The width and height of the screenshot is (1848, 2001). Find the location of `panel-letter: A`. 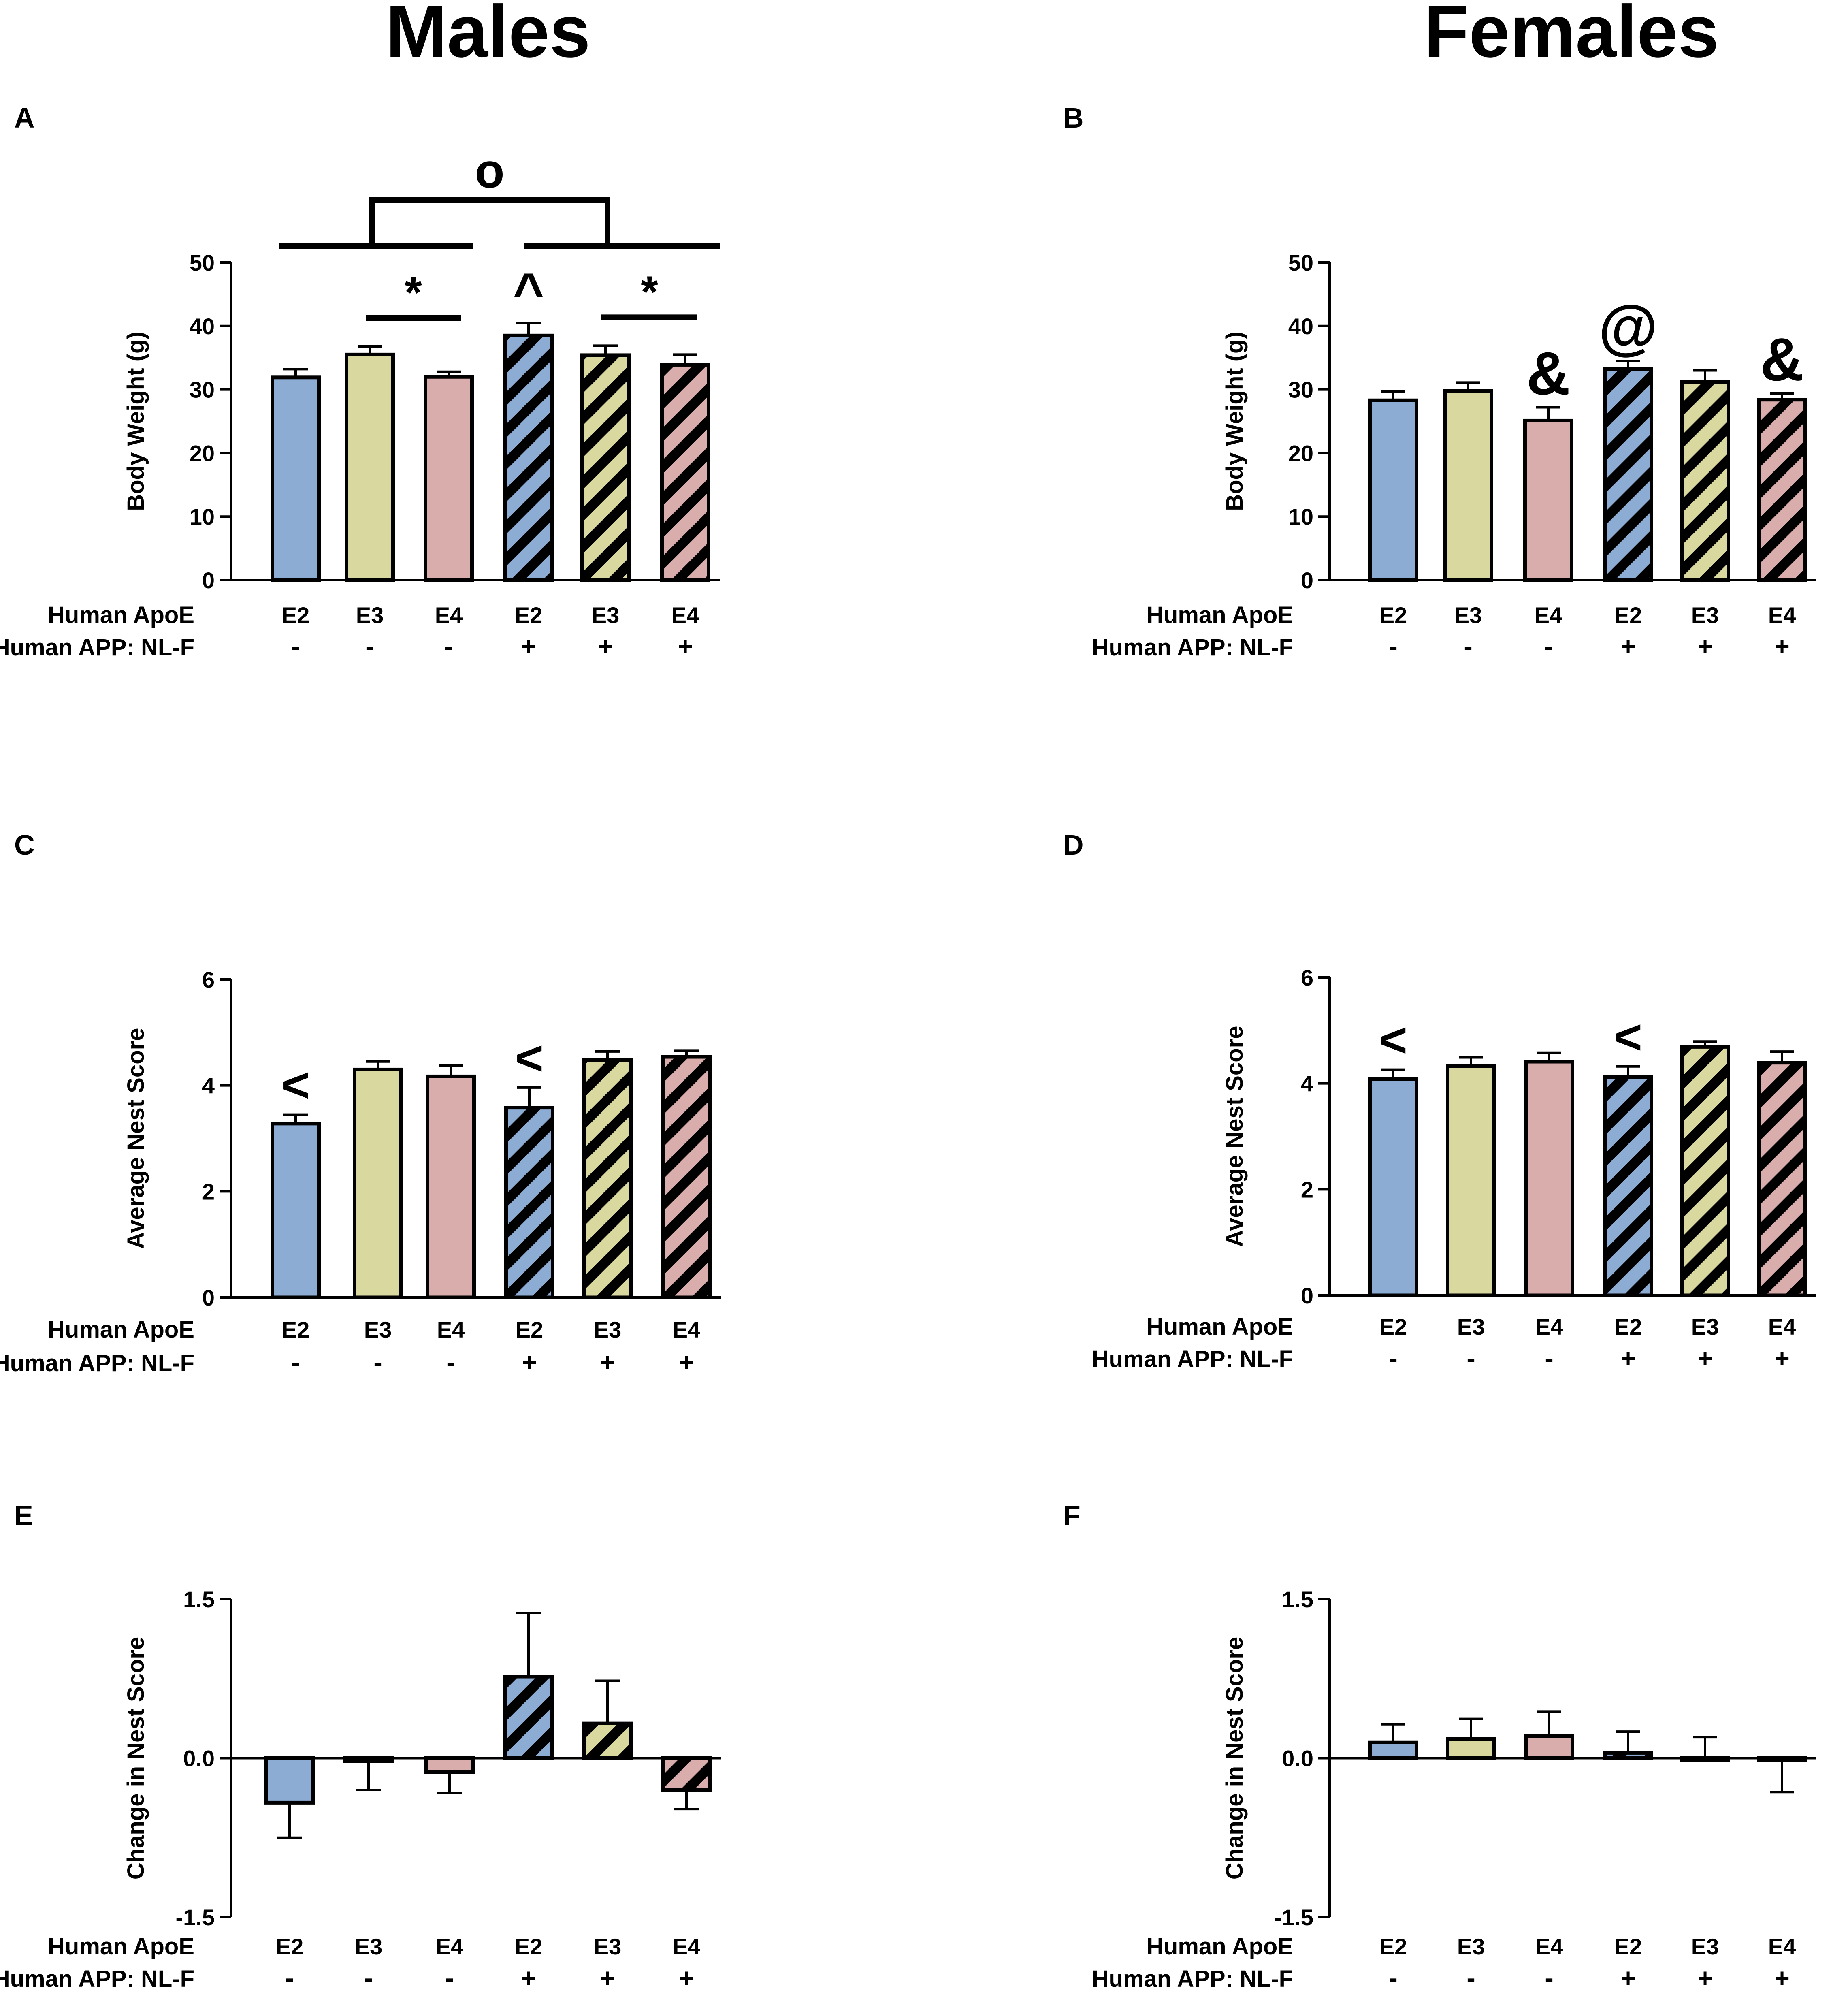

panel-letter: A is located at coordinates (24, 118).